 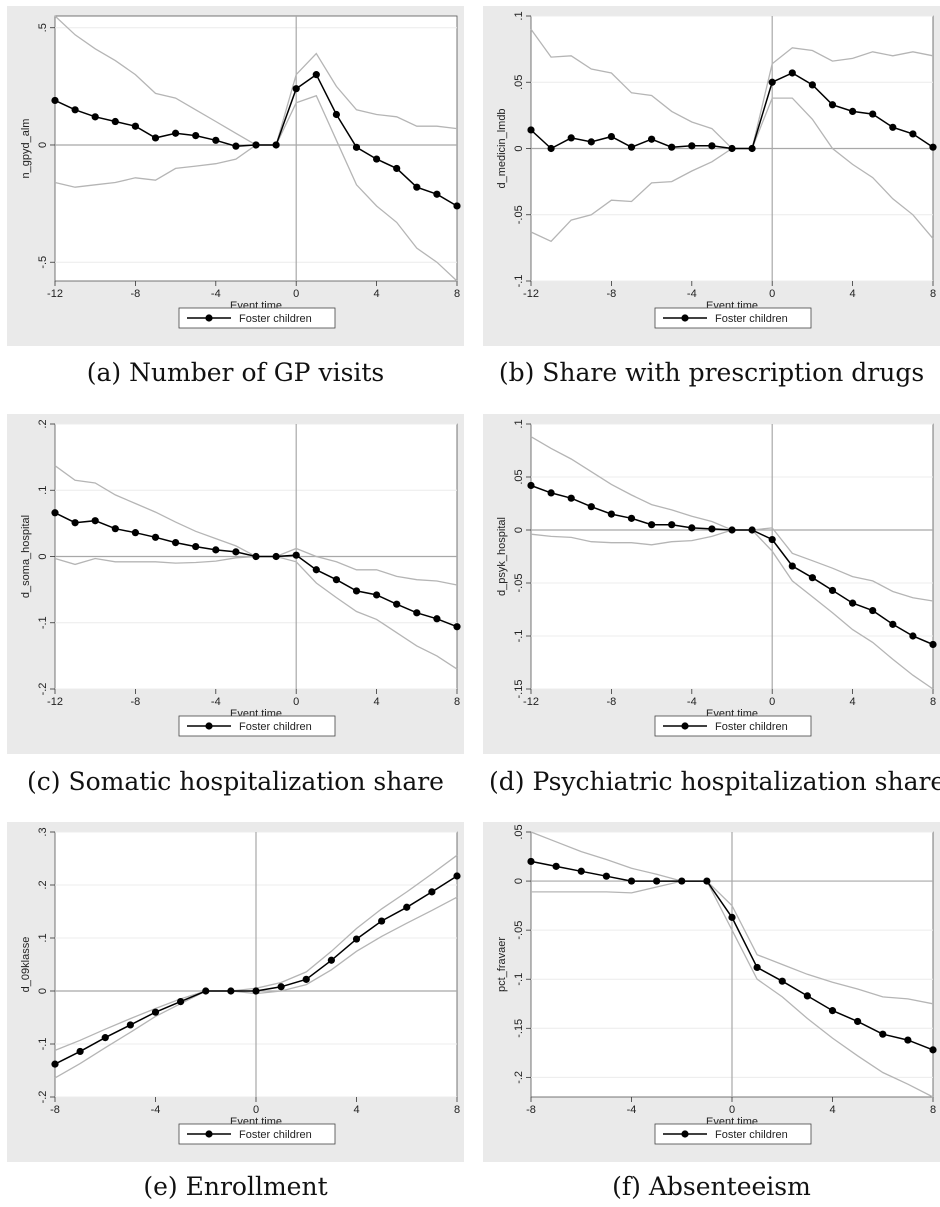 What do you see at coordinates (519, 82) in the screenshot?
I see `y-tick-label: .05` at bounding box center [519, 82].